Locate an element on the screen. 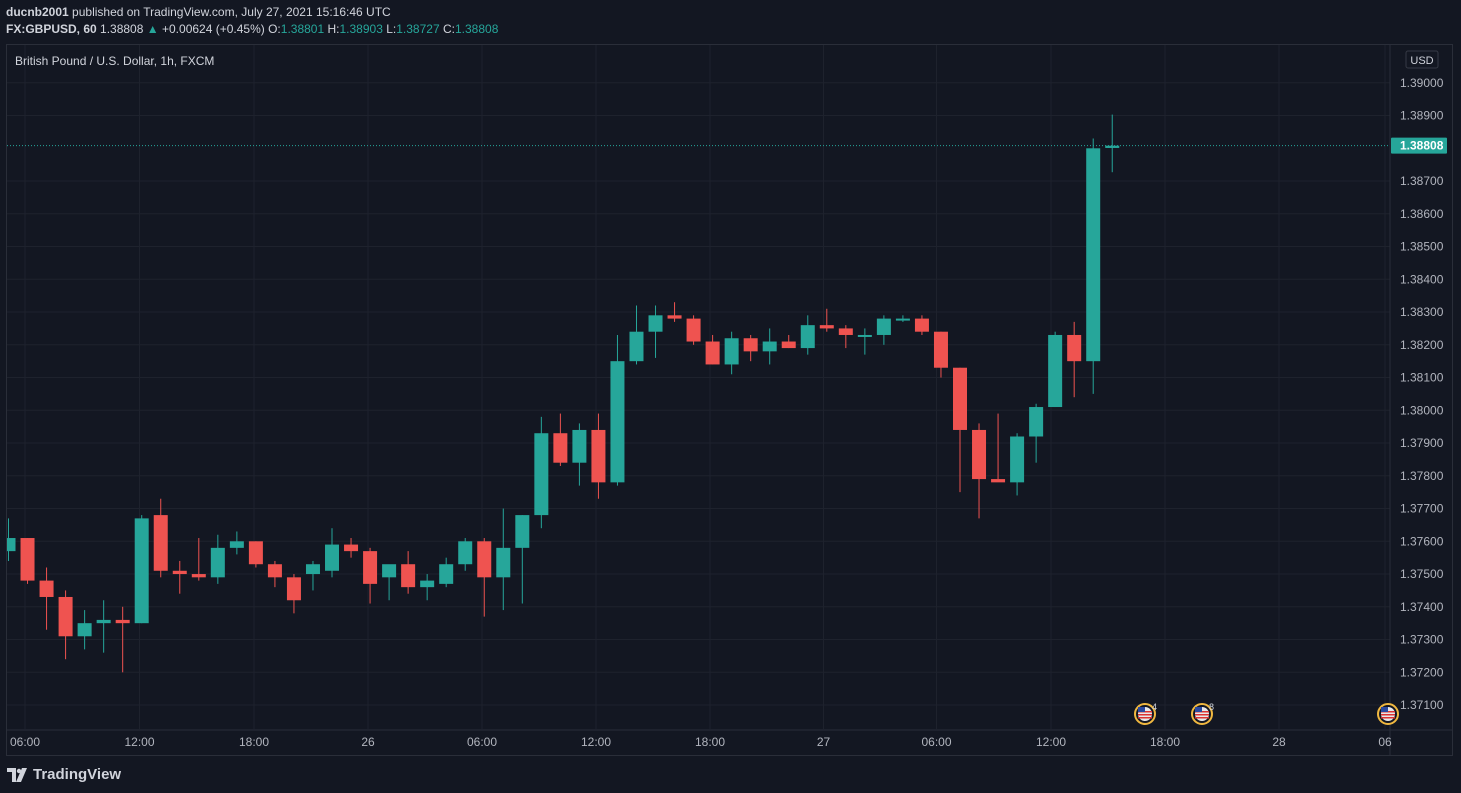 The height and width of the screenshot is (793, 1461). price-tick-label: 1.37600 is located at coordinates (1422, 541).